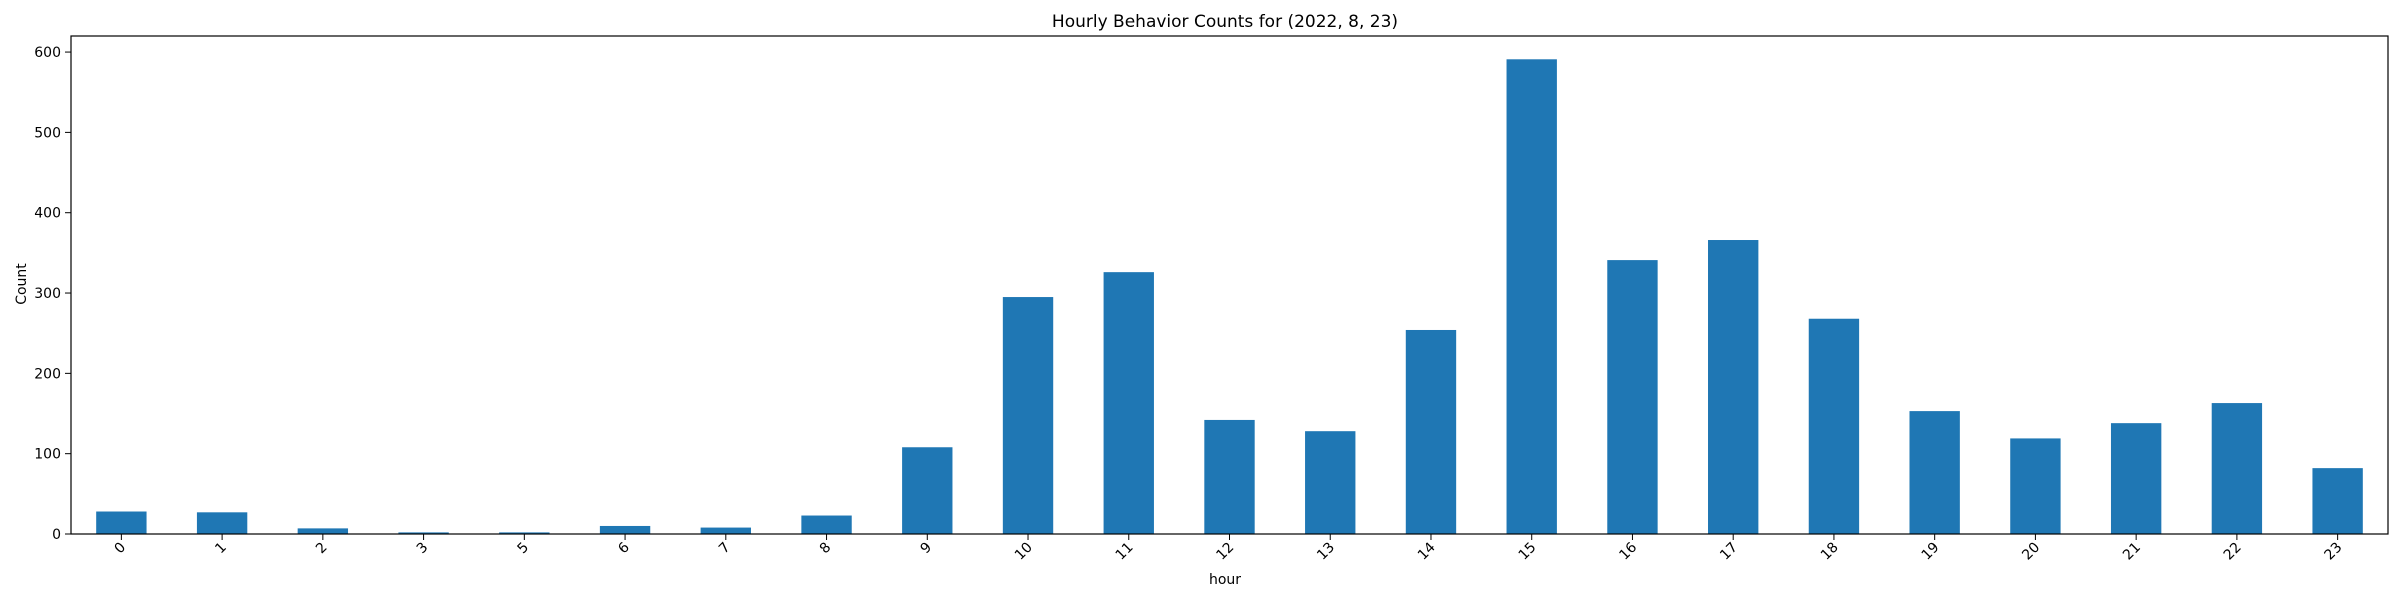 This screenshot has width=2400, height=604. I want to click on y-tick-label-500: 500, so click(47, 133).